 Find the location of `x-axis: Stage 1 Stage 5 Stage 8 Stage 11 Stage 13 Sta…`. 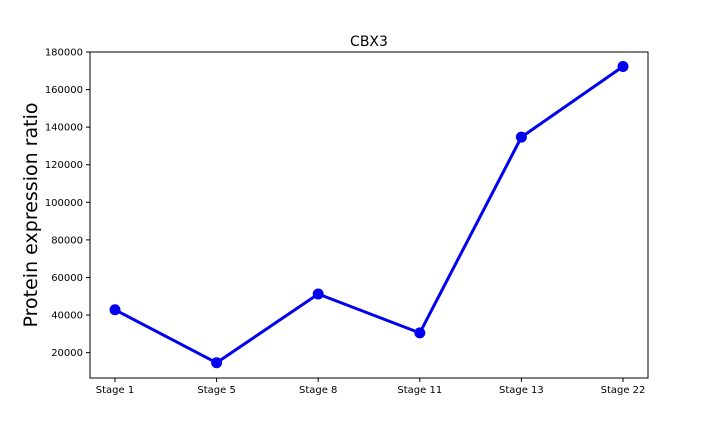

x-axis: Stage 1 Stage 5 Stage 8 Stage 11 Stage 13 Sta… is located at coordinates (371, 387).